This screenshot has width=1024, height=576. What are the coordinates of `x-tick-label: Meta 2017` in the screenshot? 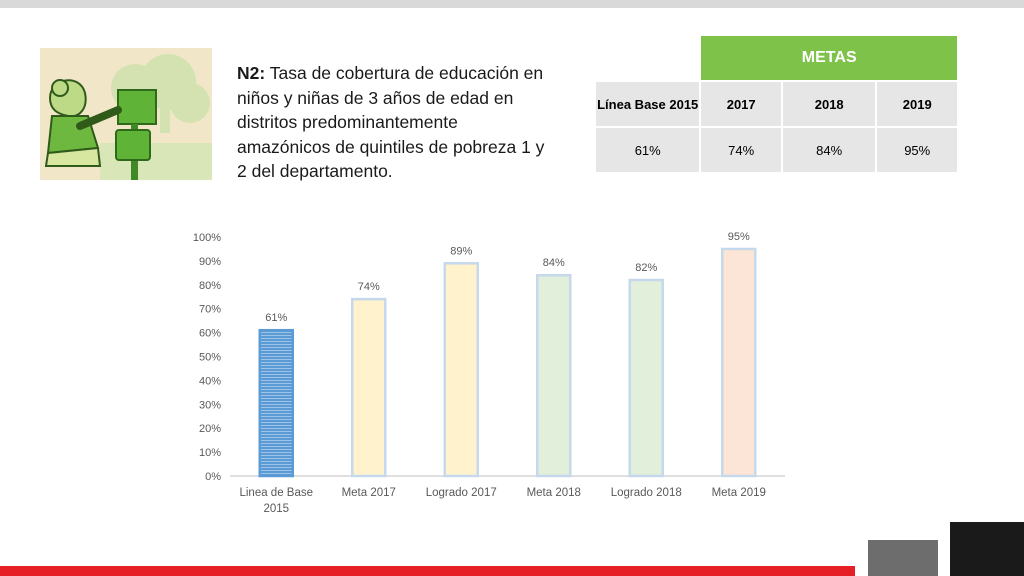 It's located at (369, 493).